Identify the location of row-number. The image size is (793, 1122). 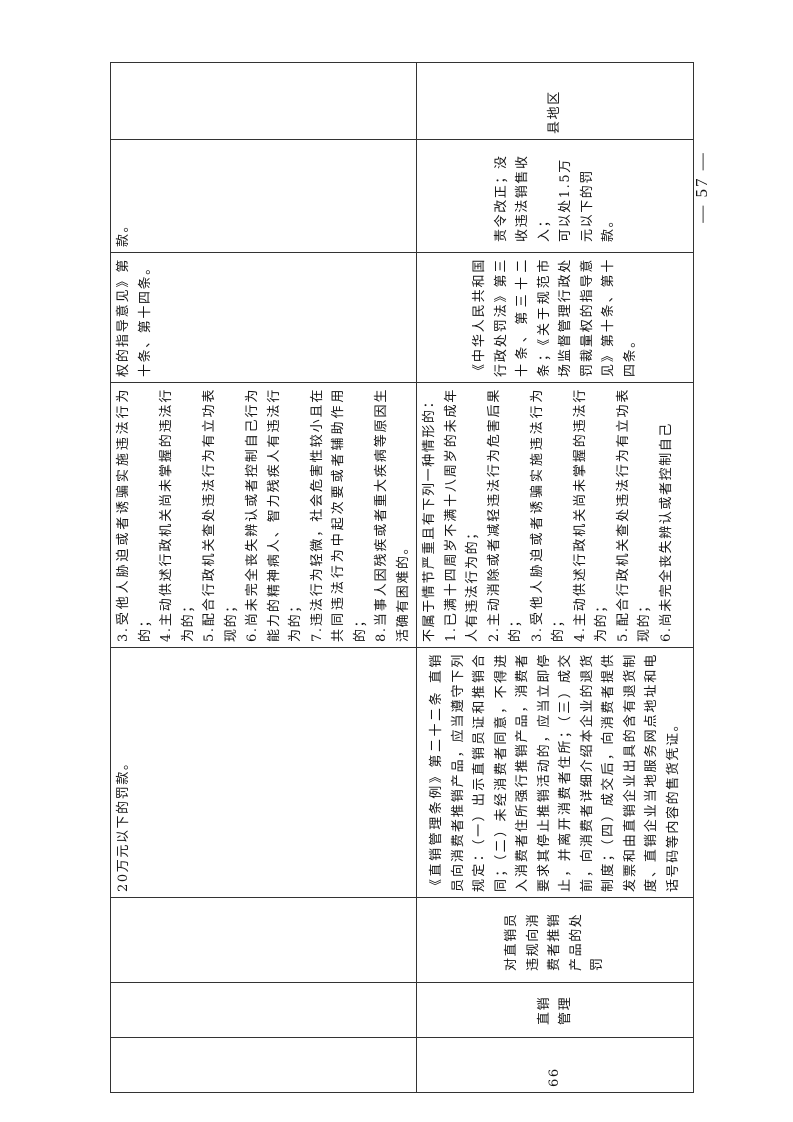
(263, 1065).